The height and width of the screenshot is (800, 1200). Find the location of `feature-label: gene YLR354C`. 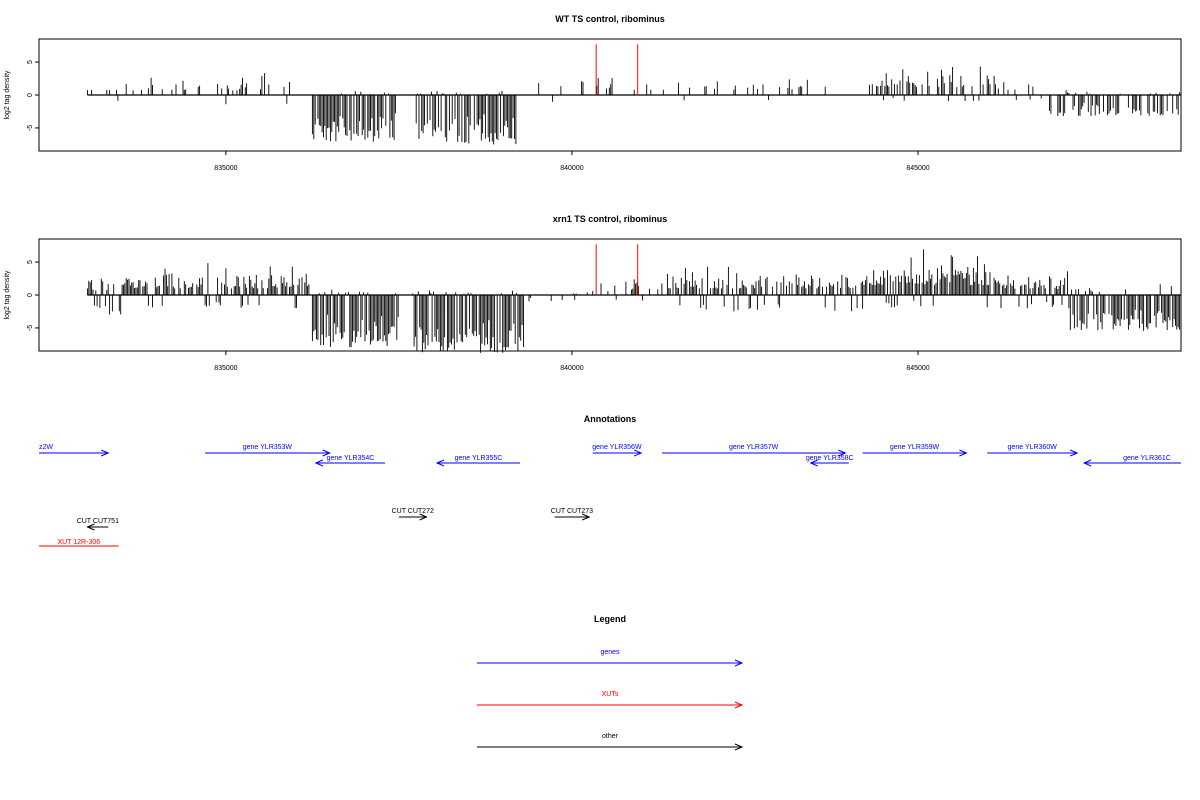

feature-label: gene YLR354C is located at coordinates (351, 458).